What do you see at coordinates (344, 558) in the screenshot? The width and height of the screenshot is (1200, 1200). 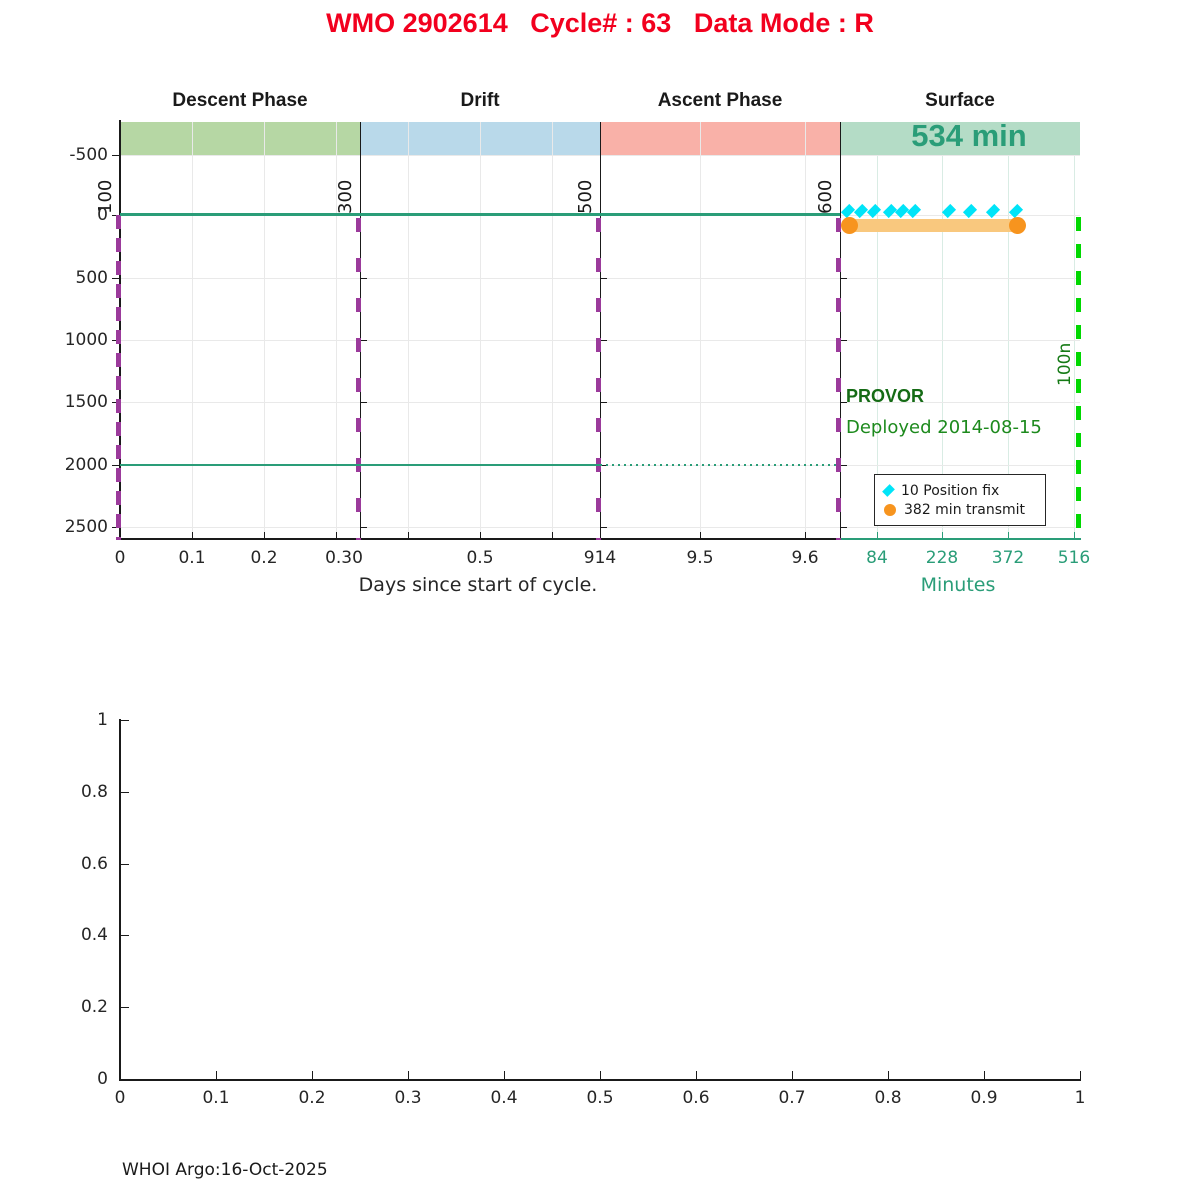 I see `x-tick-label-days: 0.30` at bounding box center [344, 558].